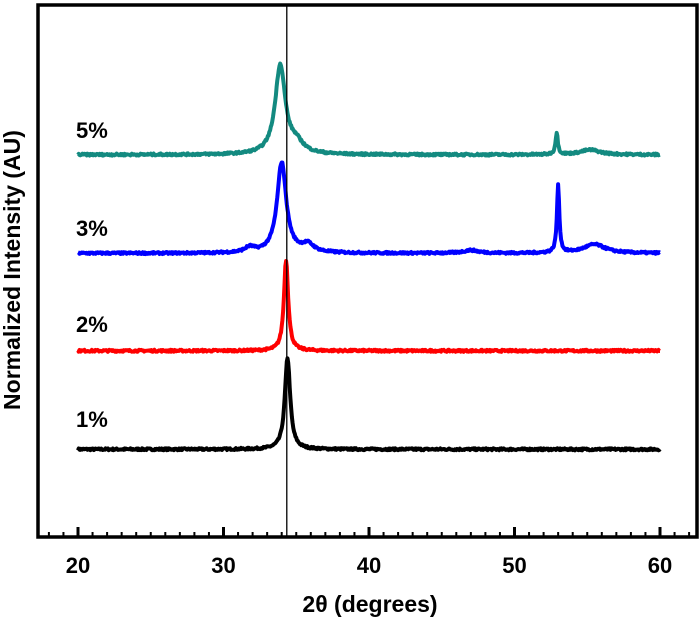 The image size is (700, 620). What do you see at coordinates (369, 604) in the screenshot?
I see `x-axis-title: 2θ (degrees)` at bounding box center [369, 604].